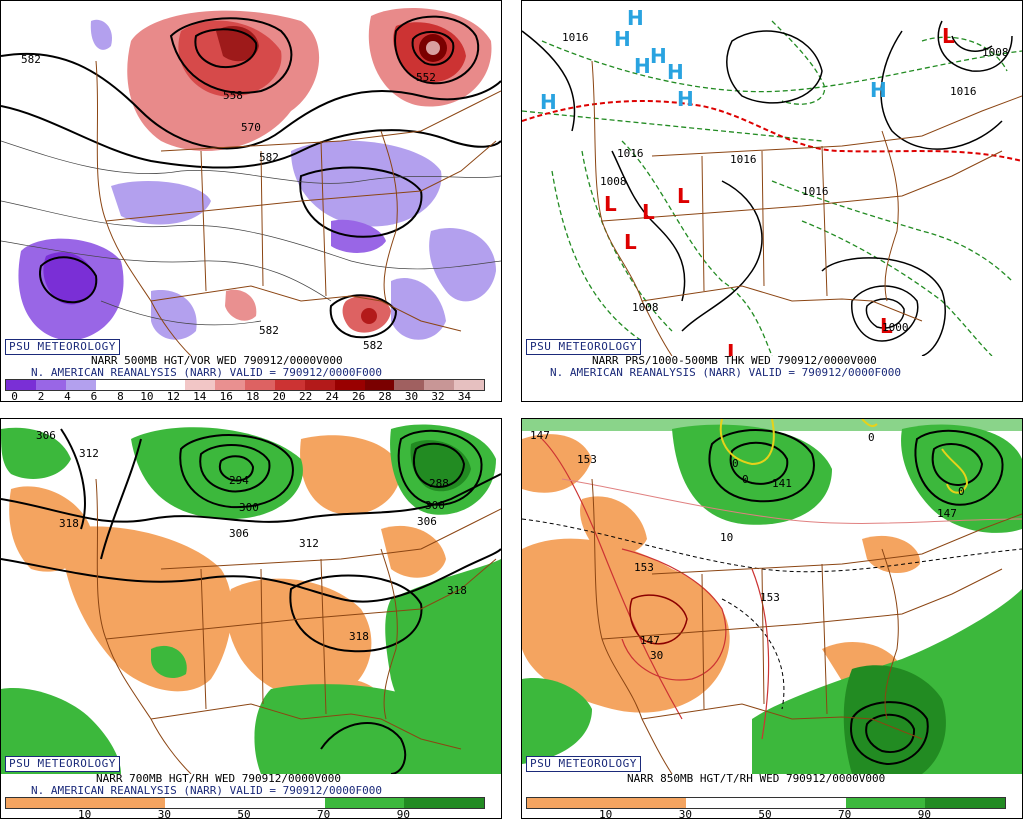 This screenshot has height=819, width=1024. What do you see at coordinates (464, 396) in the screenshot?
I see `colorbar-tick-label: 34` at bounding box center [464, 396].